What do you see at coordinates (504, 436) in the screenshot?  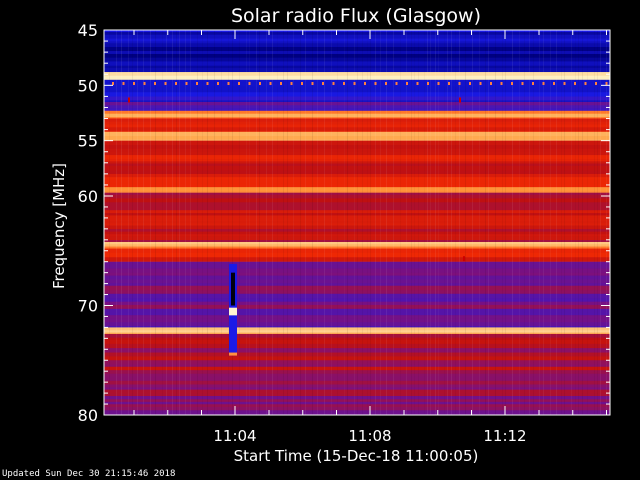 I see `x-tick-label: 11:12` at bounding box center [504, 436].